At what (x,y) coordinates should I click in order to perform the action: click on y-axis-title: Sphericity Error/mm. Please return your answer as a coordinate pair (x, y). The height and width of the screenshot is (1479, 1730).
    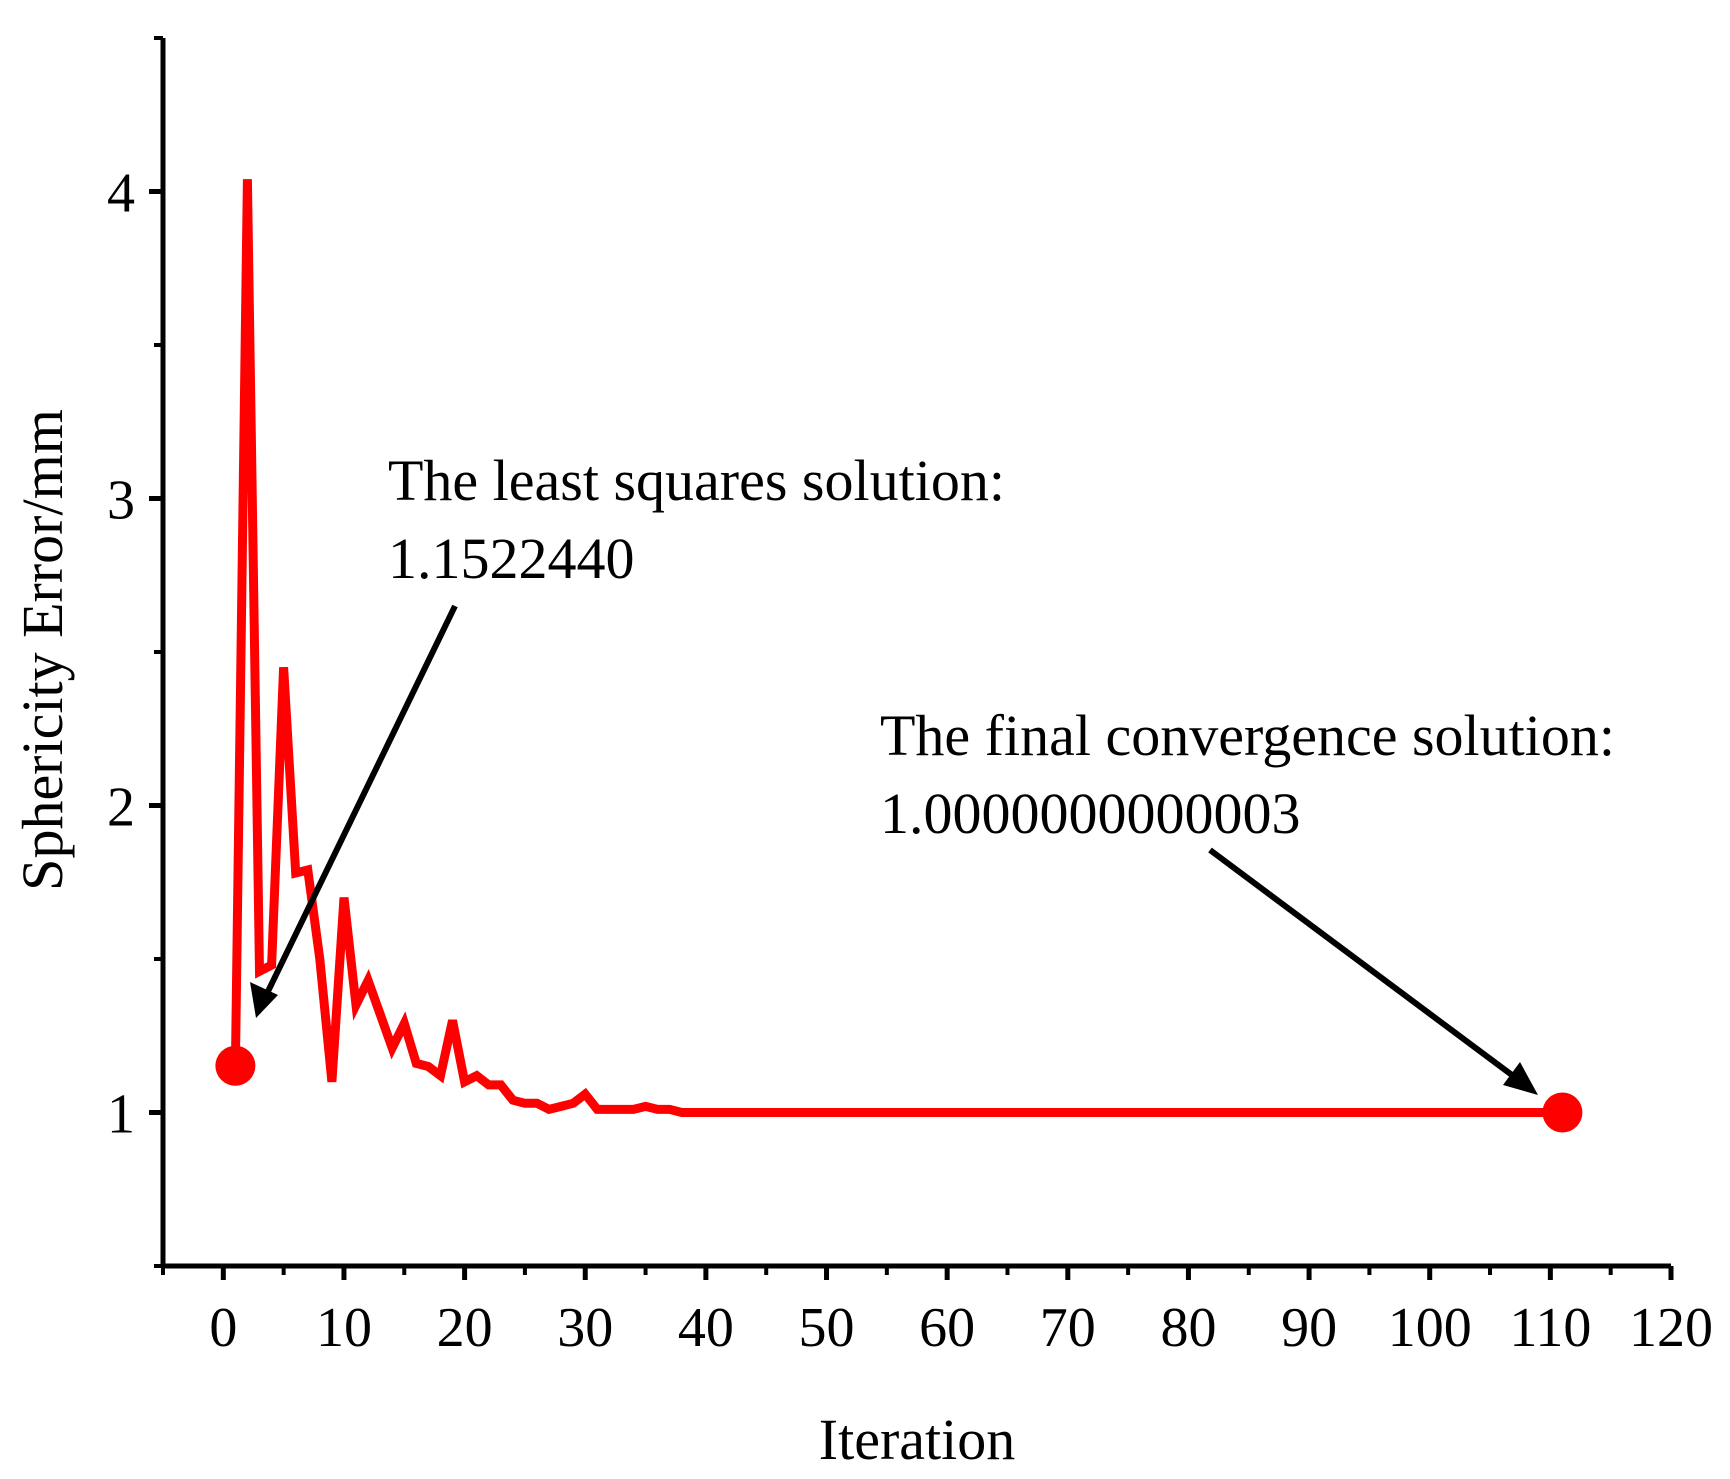
    Looking at the image, I should click on (42, 650).